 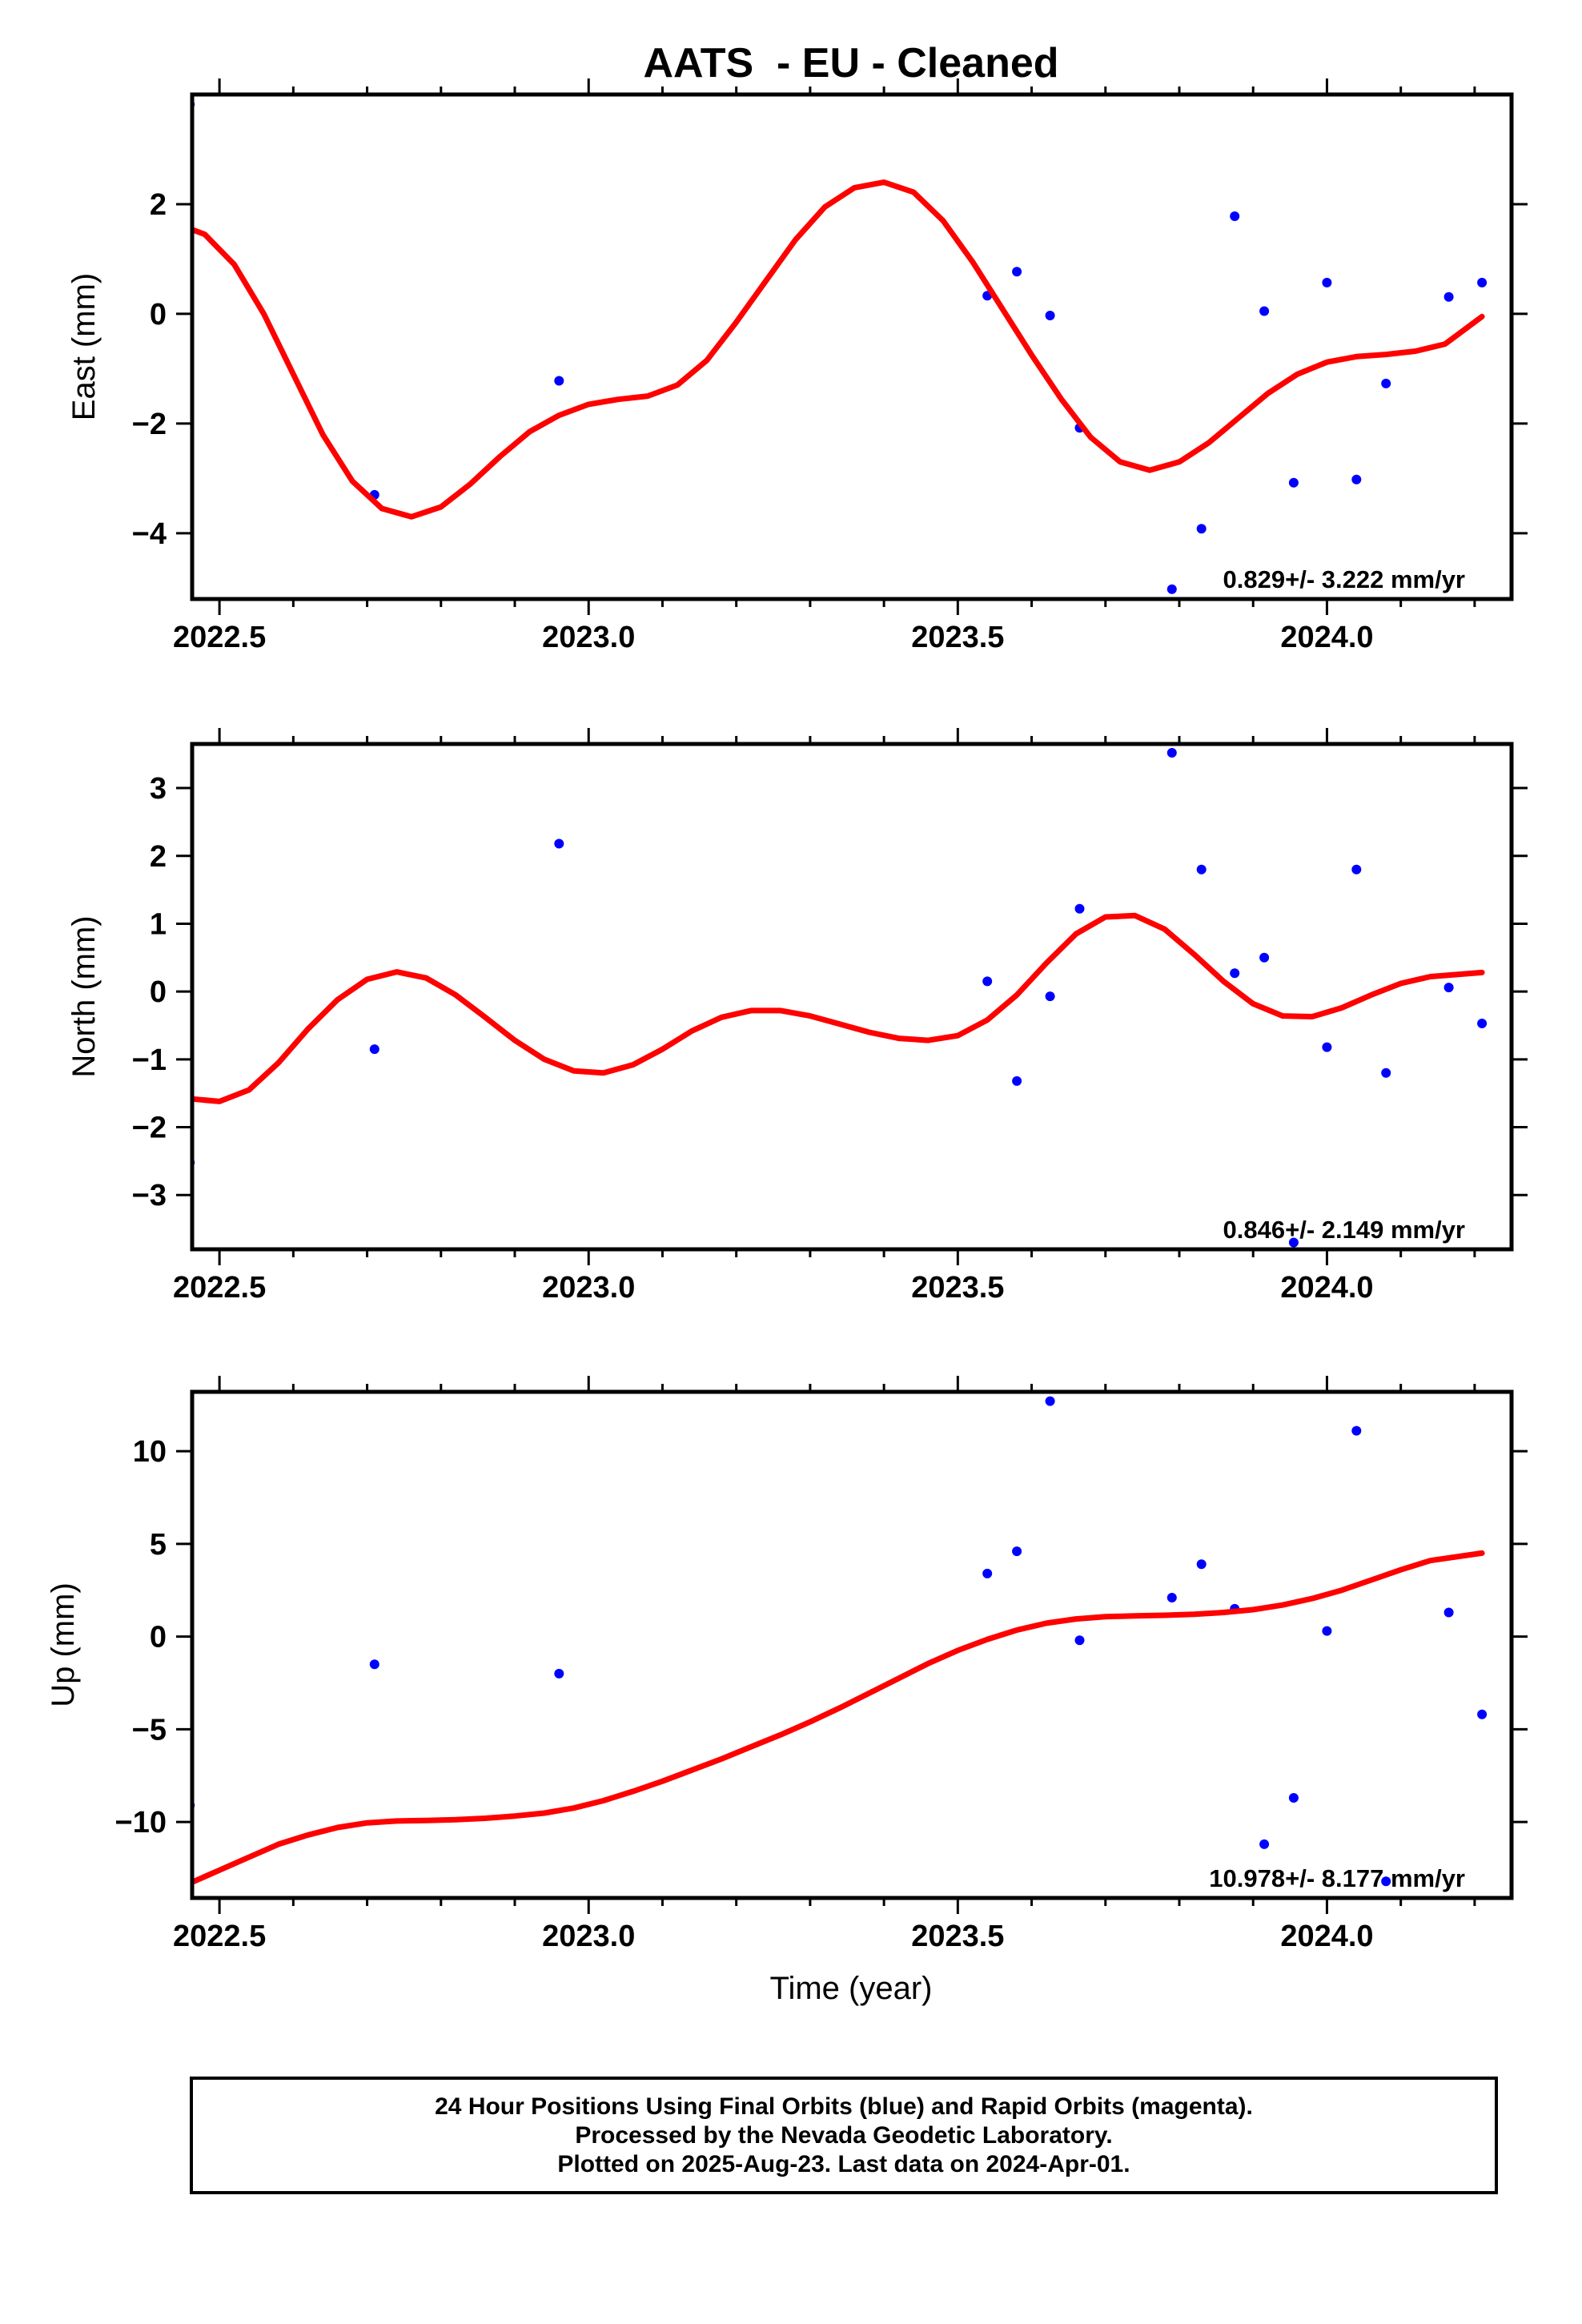 What do you see at coordinates (1344, 579) in the screenshot?
I see `rate-annotation: 0.829+/- 3.222 mm/yr` at bounding box center [1344, 579].